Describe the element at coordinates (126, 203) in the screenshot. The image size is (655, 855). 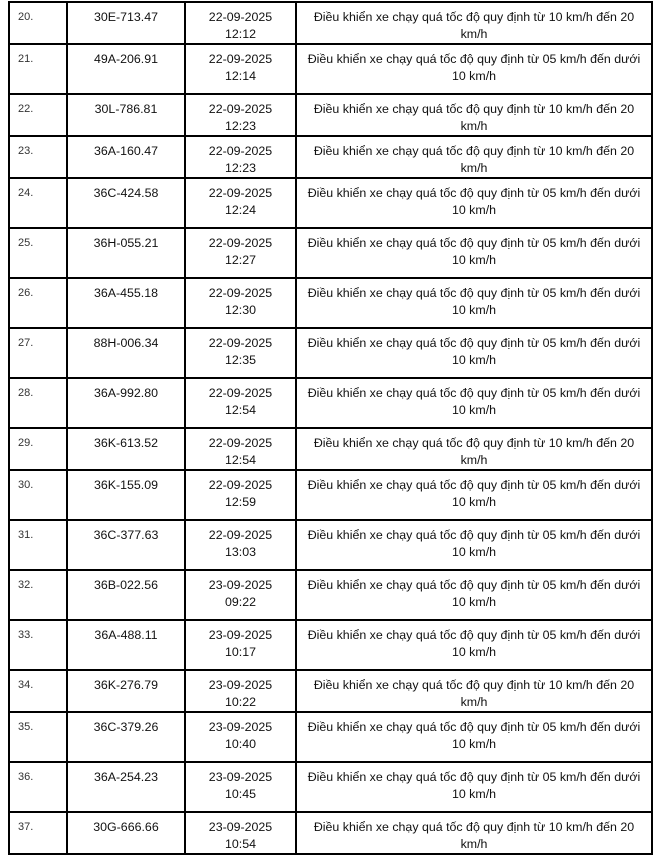
I see `license-plate: 36C-424.58` at that location.